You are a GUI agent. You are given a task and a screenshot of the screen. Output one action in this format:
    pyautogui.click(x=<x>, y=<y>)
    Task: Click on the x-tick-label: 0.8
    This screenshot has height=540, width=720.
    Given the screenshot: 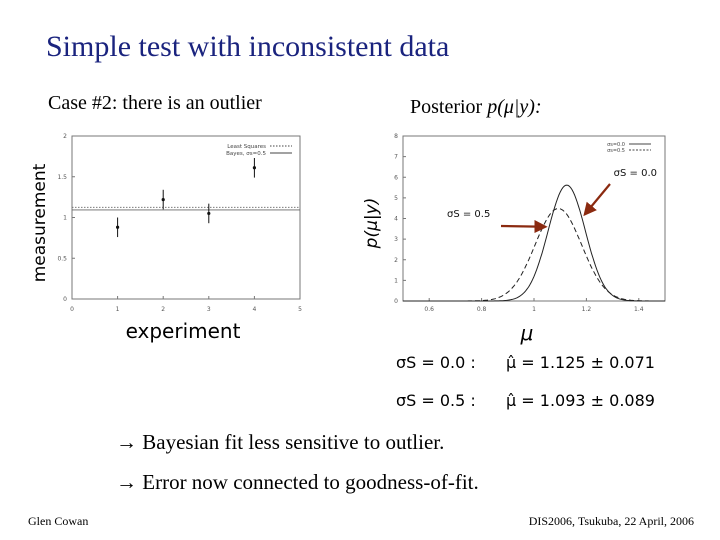 What is the action you would take?
    pyautogui.click(x=482, y=309)
    